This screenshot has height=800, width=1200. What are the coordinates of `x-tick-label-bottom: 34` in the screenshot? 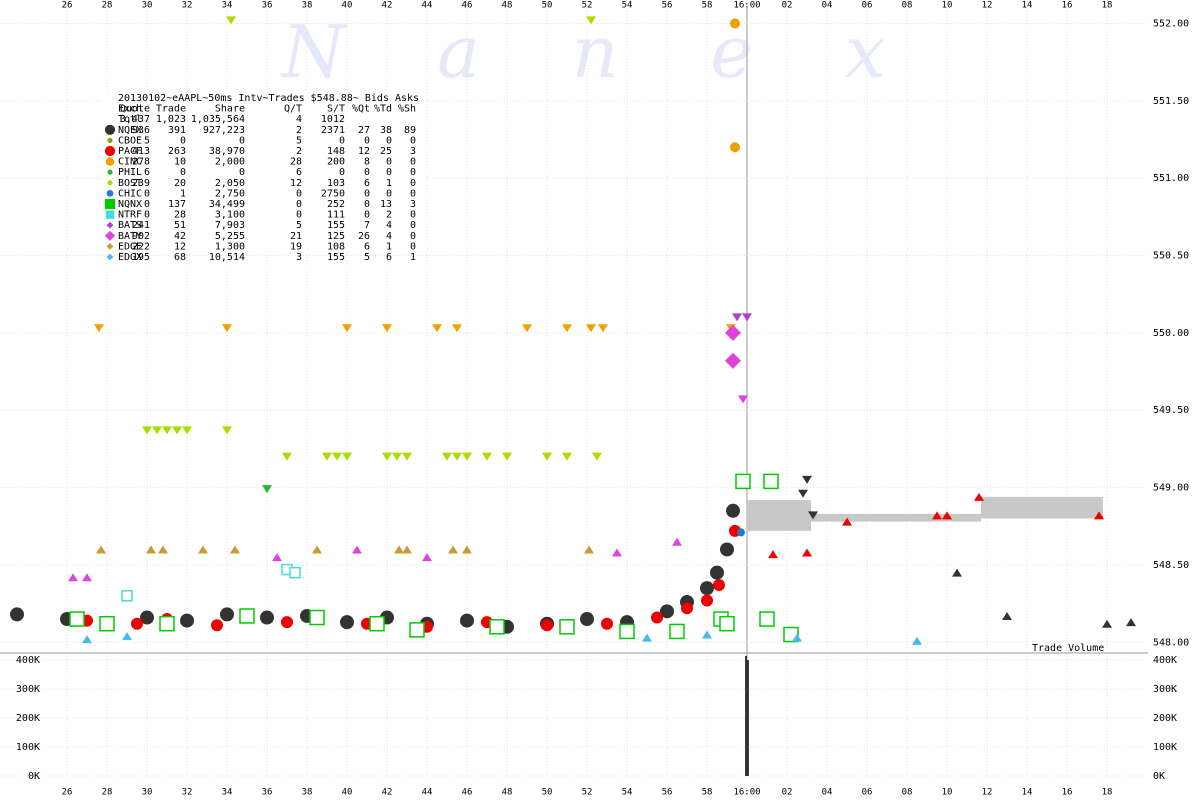 It's located at (227, 793).